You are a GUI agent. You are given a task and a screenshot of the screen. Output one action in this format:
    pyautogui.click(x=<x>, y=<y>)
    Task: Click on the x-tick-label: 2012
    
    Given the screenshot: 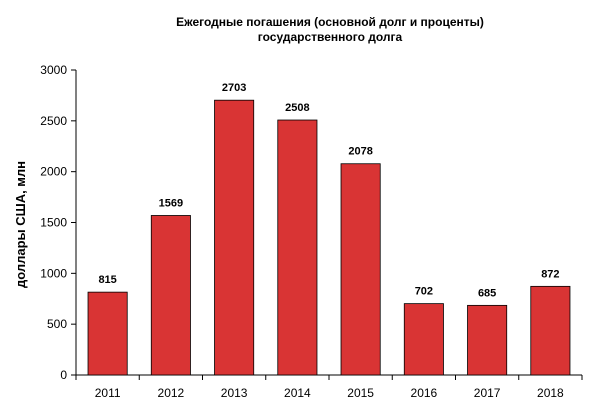 What is the action you would take?
    pyautogui.click(x=171, y=393)
    